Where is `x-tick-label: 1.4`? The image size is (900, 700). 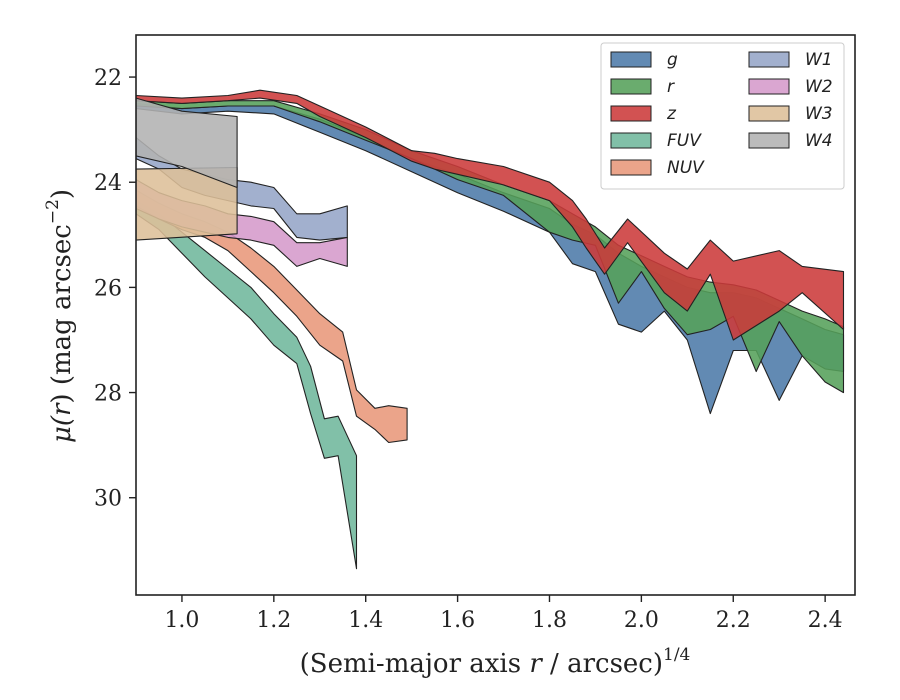 x-tick-label: 1.4 is located at coordinates (365, 620).